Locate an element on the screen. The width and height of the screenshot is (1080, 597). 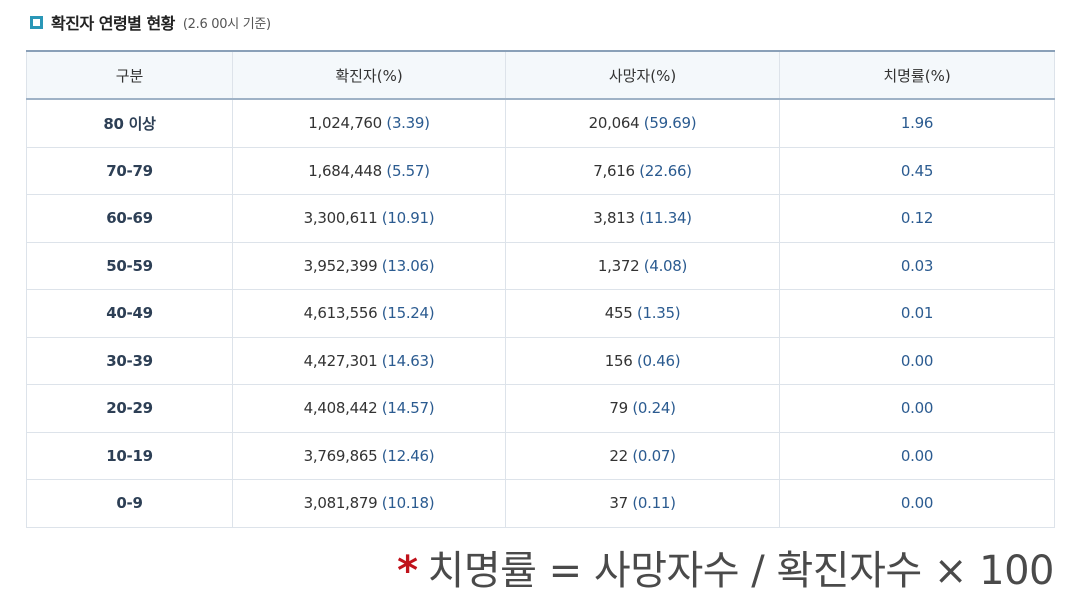
confirmed-count: 3,300,611 is located at coordinates (340, 218).